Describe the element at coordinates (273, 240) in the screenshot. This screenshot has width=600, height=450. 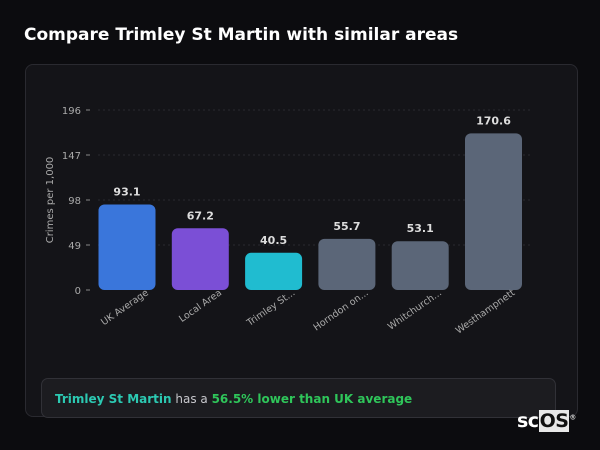
I see `data-label: 40.5` at that location.